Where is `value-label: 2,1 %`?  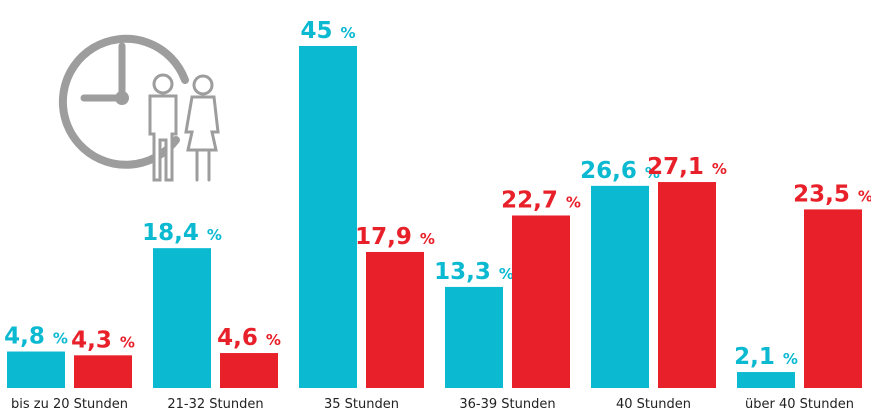 value-label: 2,1 % is located at coordinates (766, 357).